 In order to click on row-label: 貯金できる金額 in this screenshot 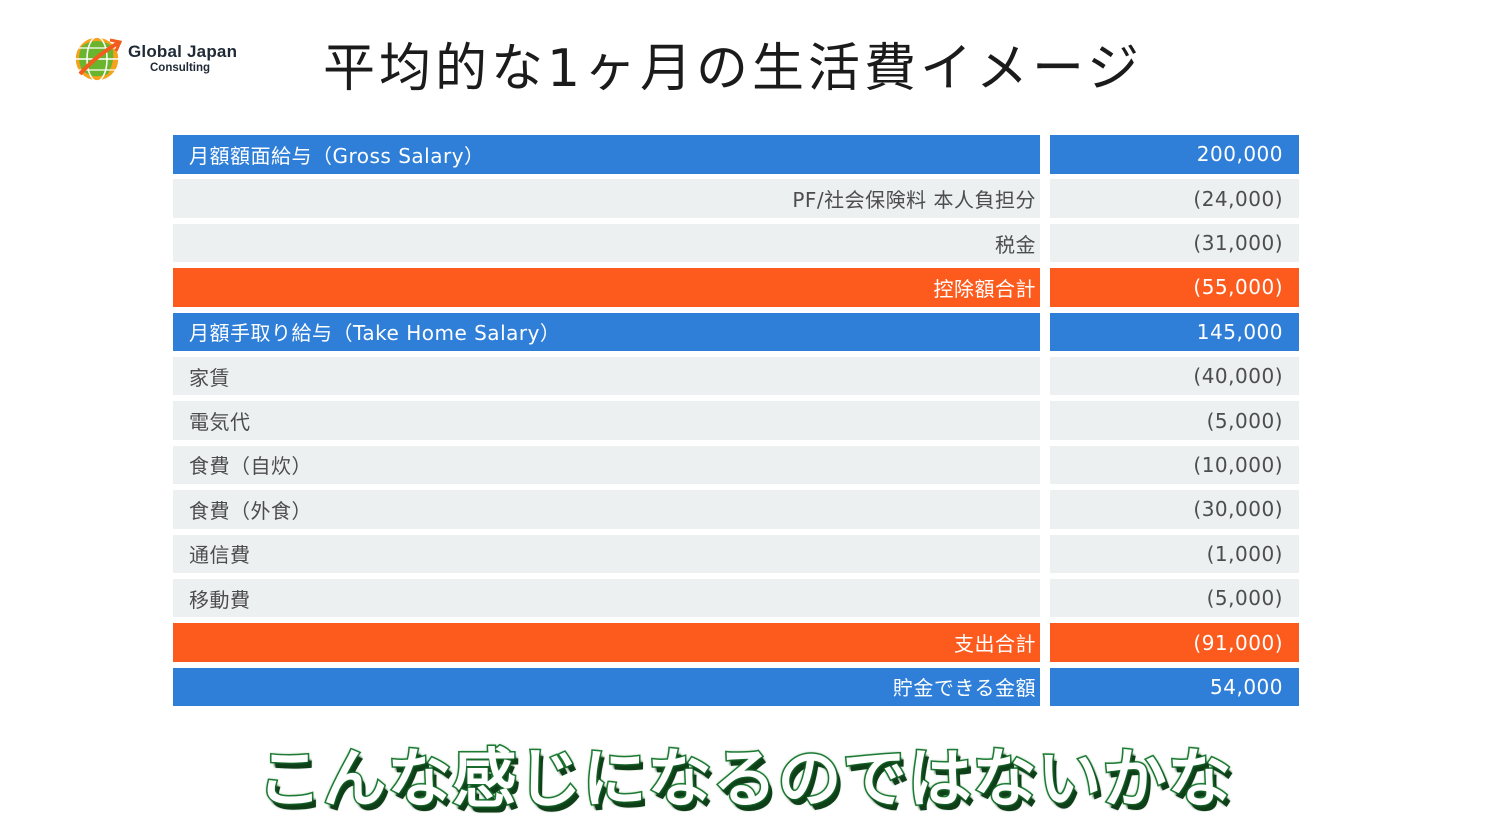, I will do `click(606, 687)`.